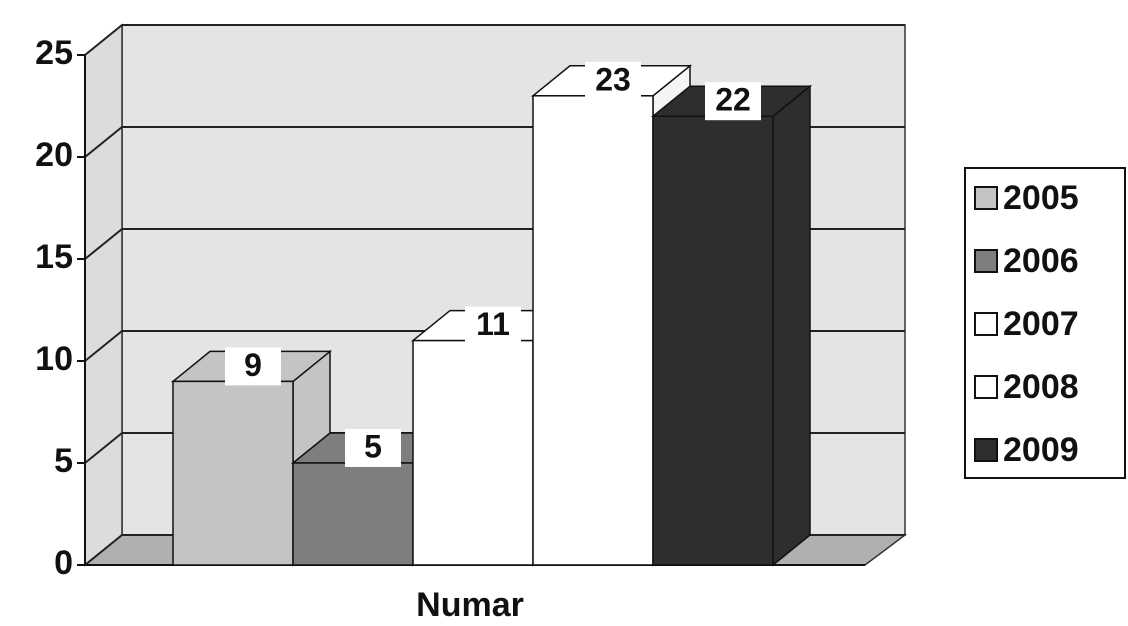 This screenshot has height=626, width=1128. I want to click on y-tick-label: 20, so click(54, 155).